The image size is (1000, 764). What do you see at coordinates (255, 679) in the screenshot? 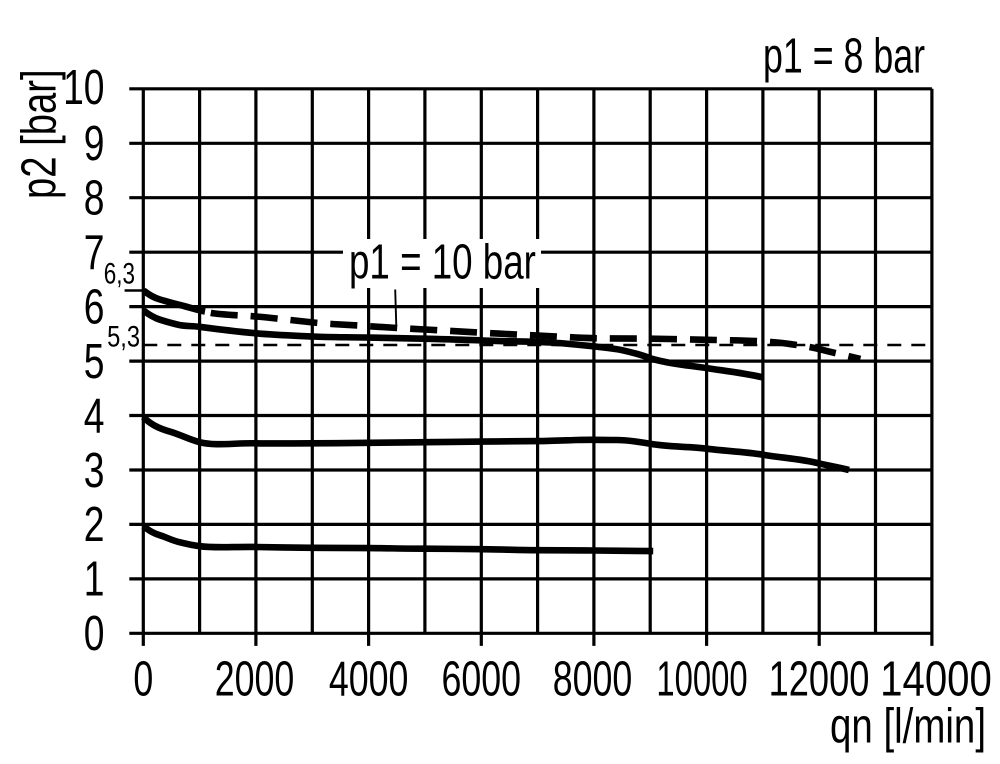
I see `svg-text: 2000` at bounding box center [255, 679].